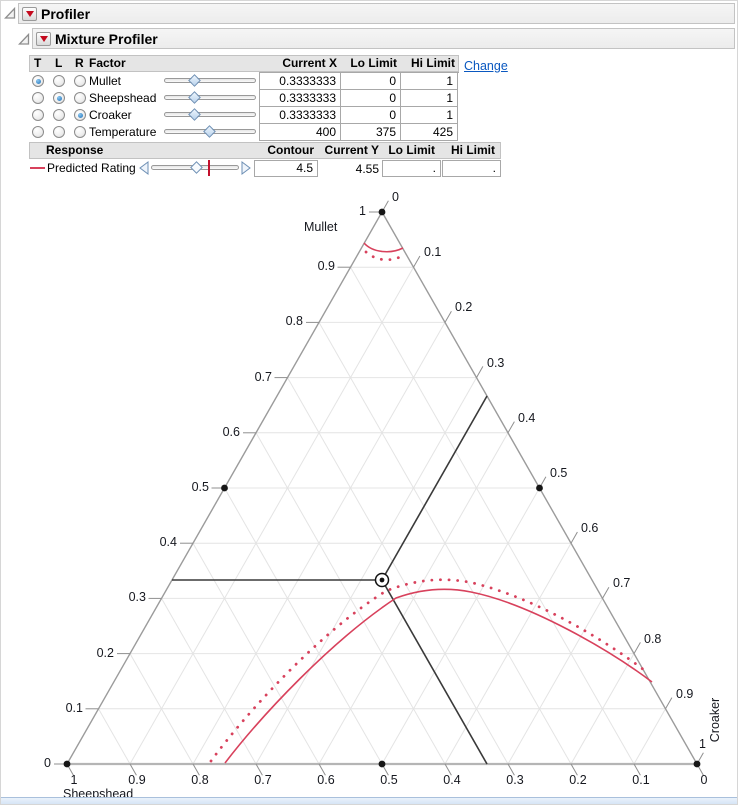 The width and height of the screenshot is (738, 805). What do you see at coordinates (123, 132) in the screenshot?
I see `factor-name: Temperature` at bounding box center [123, 132].